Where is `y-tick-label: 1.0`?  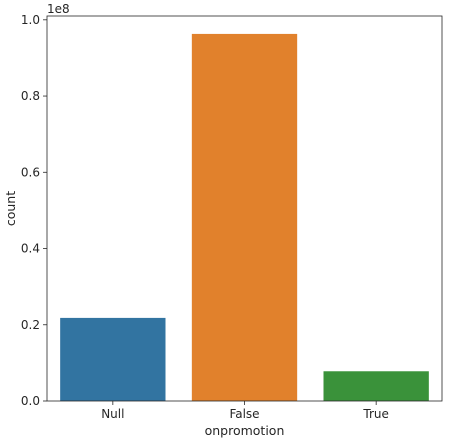
y-tick-label: 1.0 is located at coordinates (30, 20).